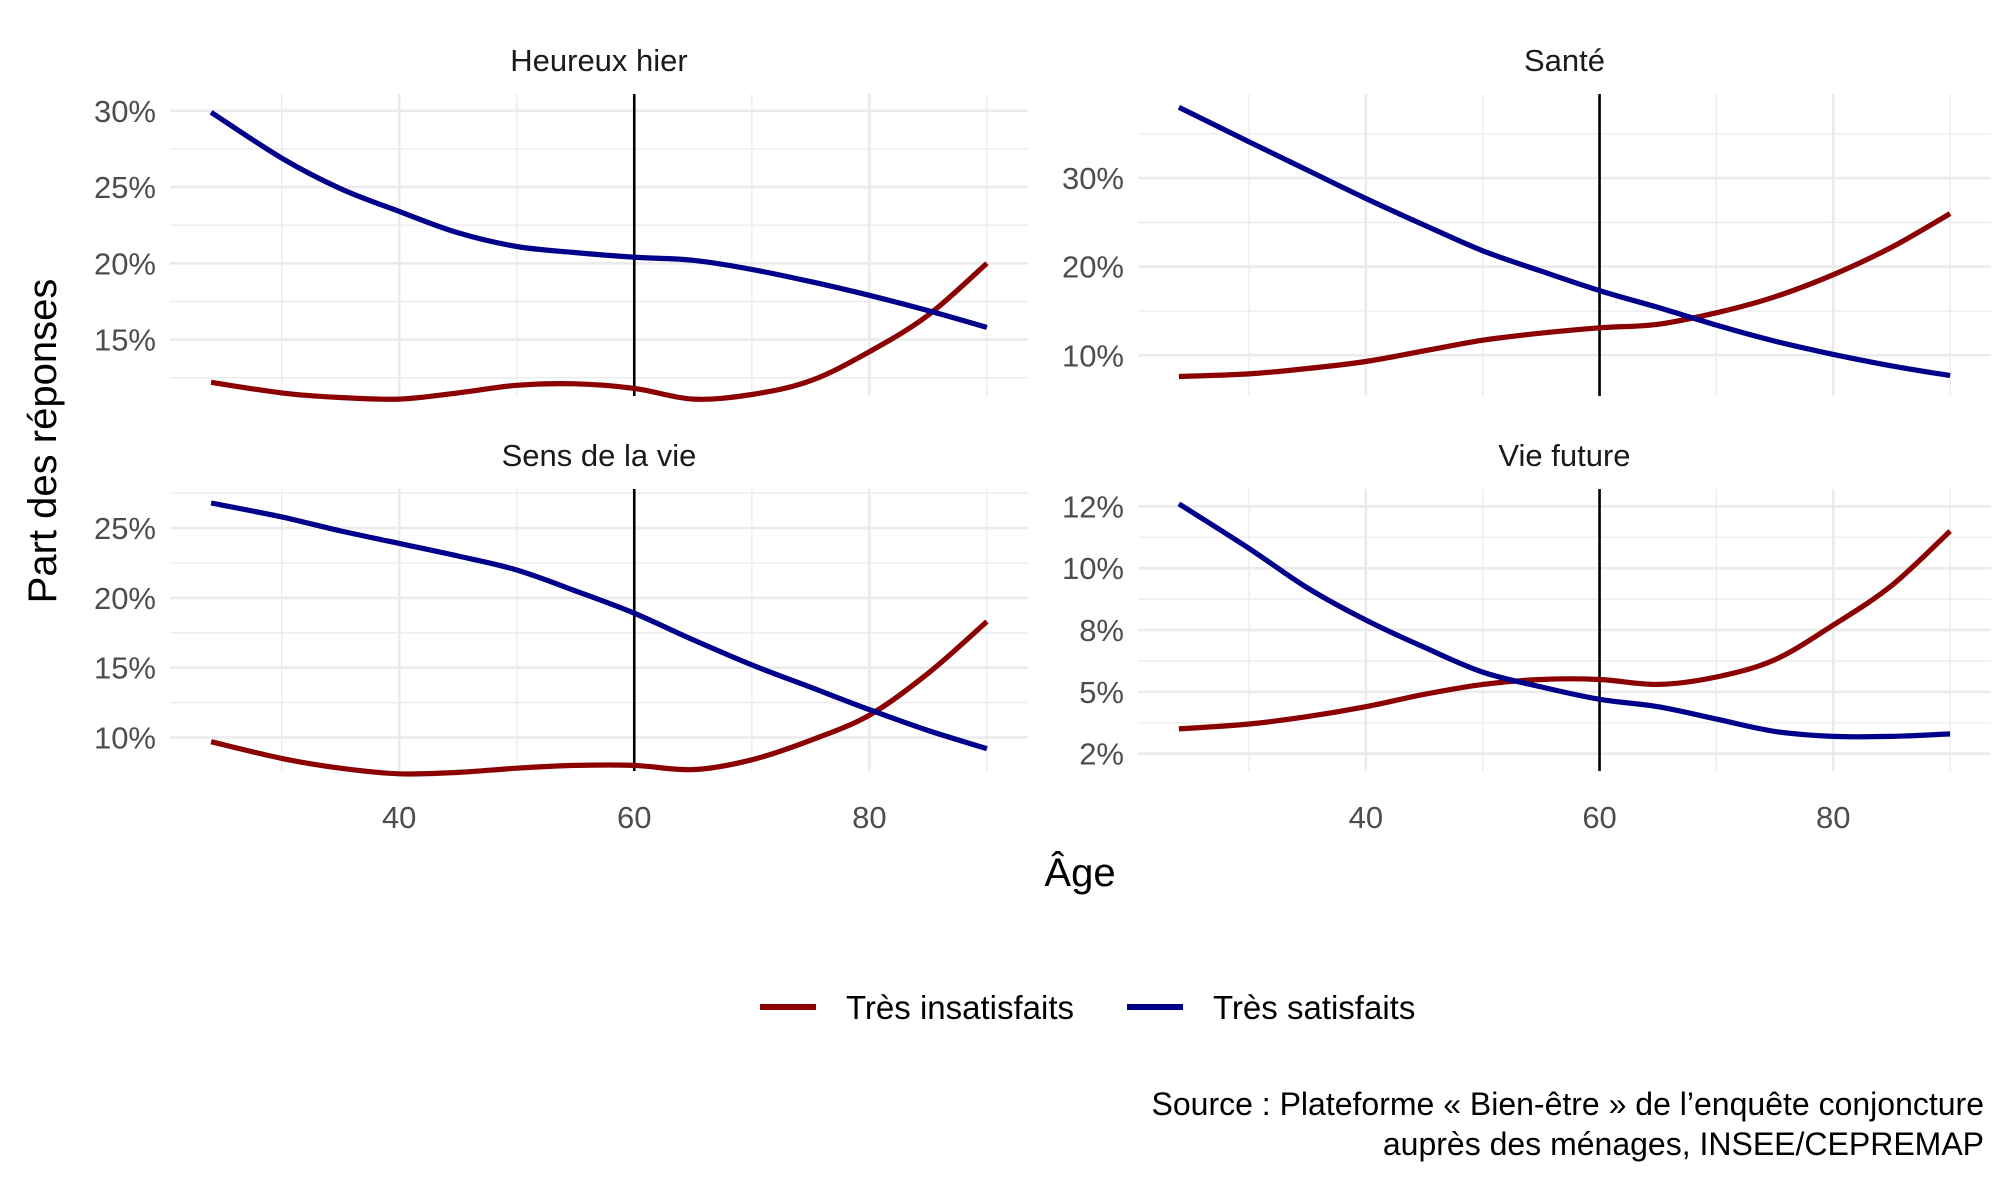  Describe the element at coordinates (599, 455) in the screenshot. I see `facet-title-sens-de-la-vie: Sens de la vie` at that location.